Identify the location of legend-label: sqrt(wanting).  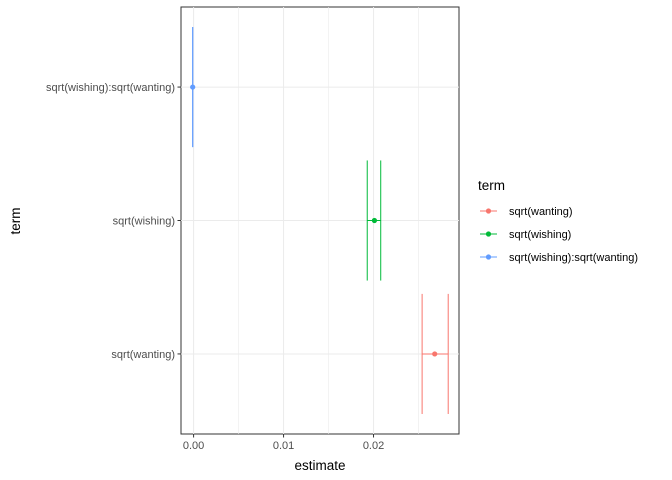
(541, 212).